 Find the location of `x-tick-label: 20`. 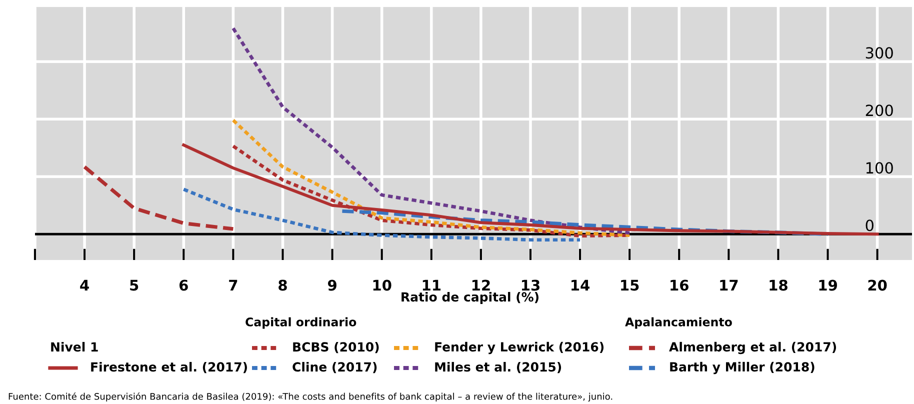

x-tick-label: 20 is located at coordinates (877, 285).